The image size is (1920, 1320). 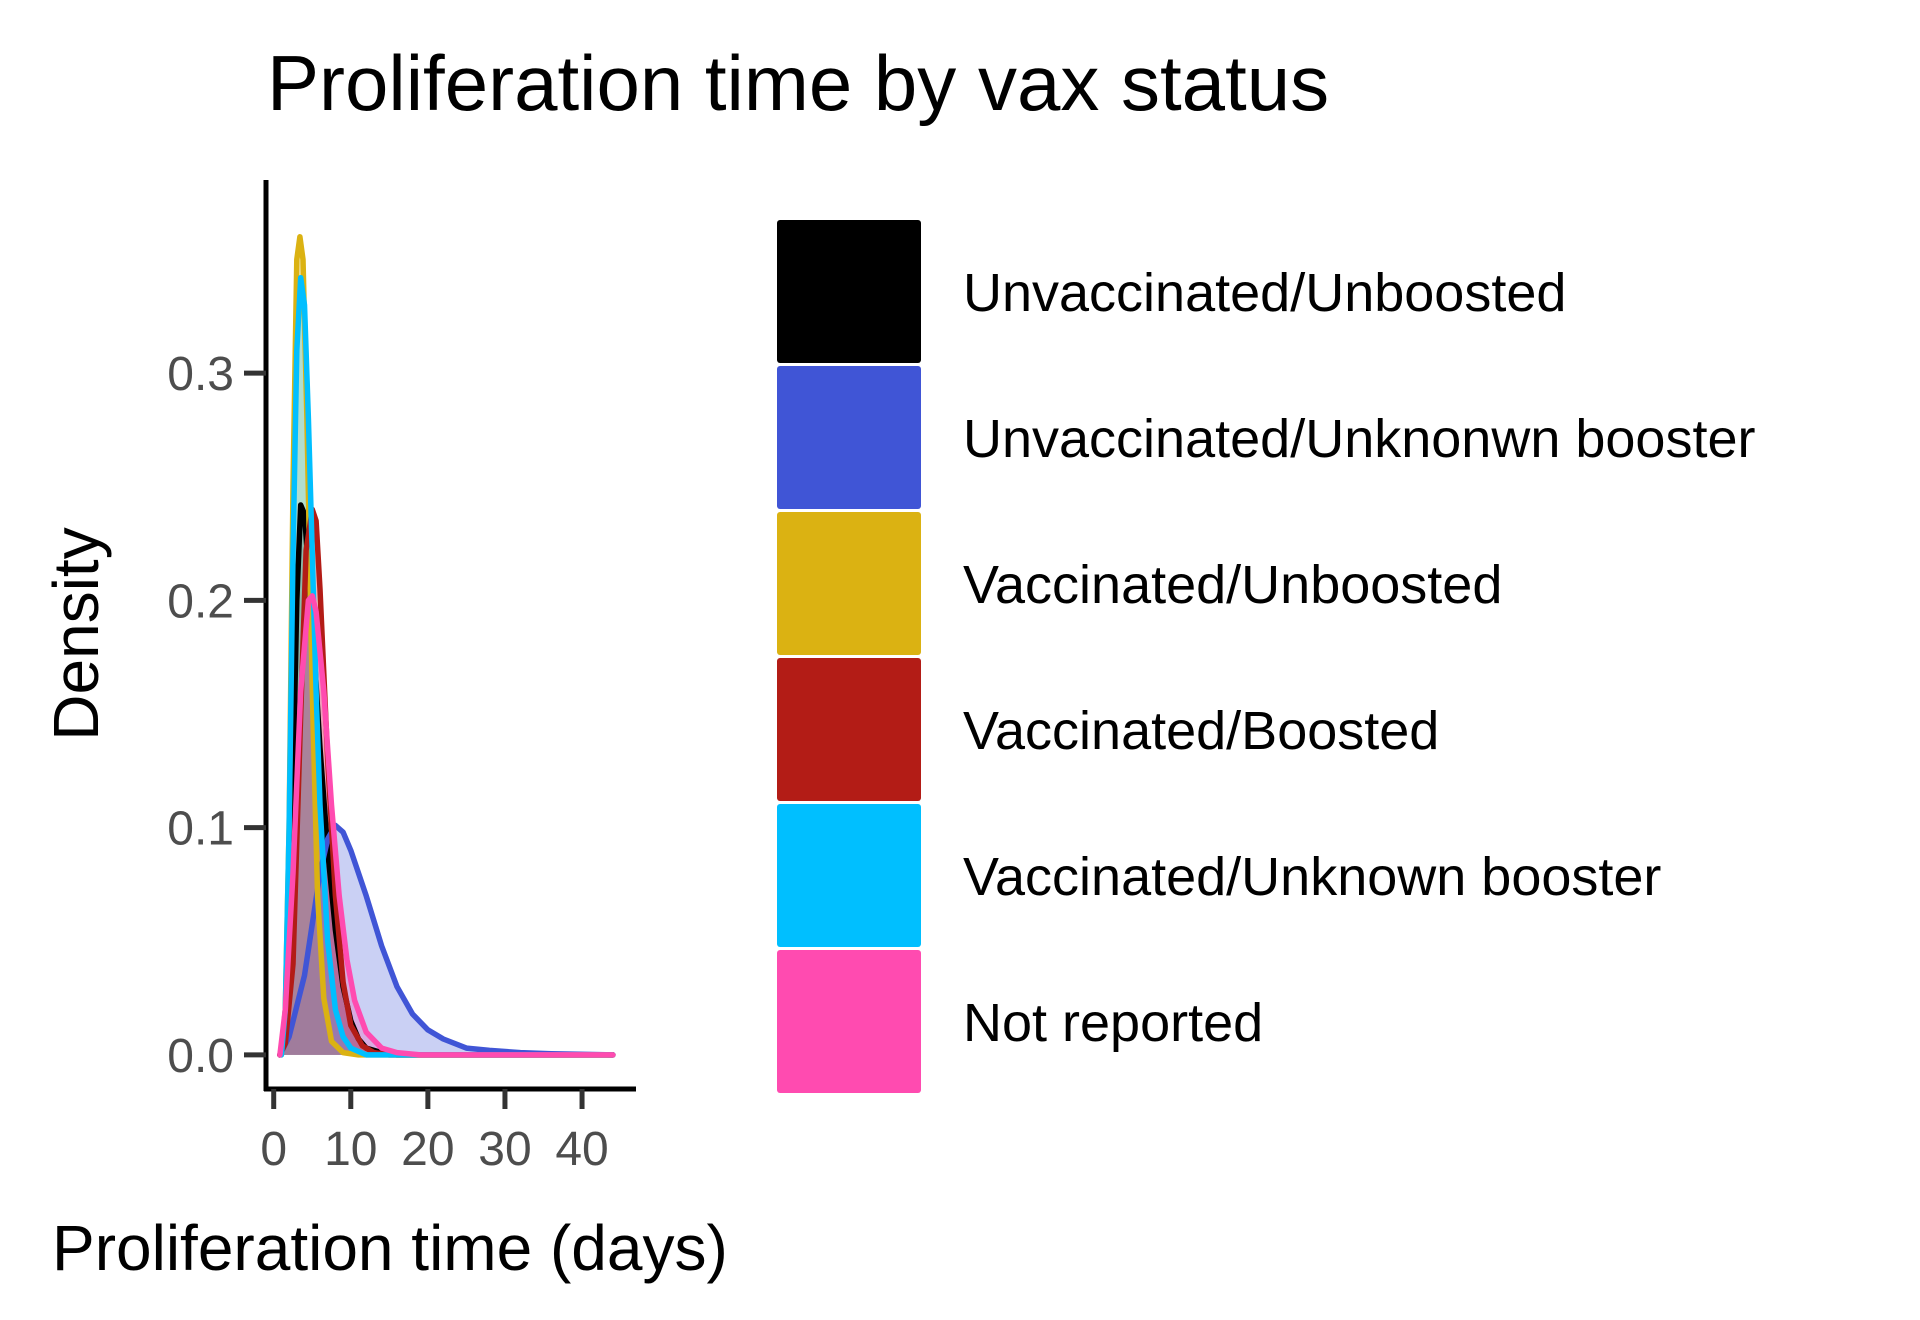 I want to click on legend-key-vaccinated-unknown-booster, so click(x=849, y=875).